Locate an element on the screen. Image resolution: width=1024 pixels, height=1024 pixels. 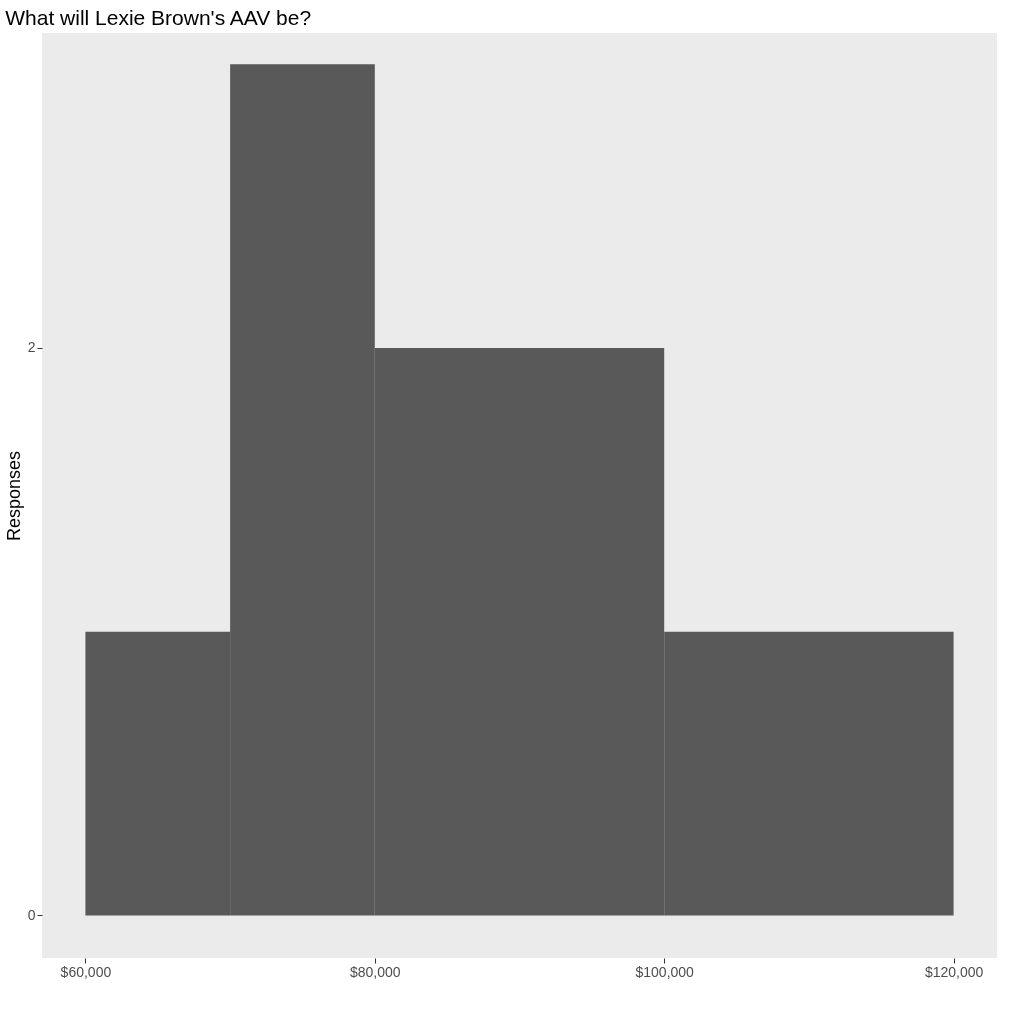
x-tick-label: $120,000 is located at coordinates (954, 971).